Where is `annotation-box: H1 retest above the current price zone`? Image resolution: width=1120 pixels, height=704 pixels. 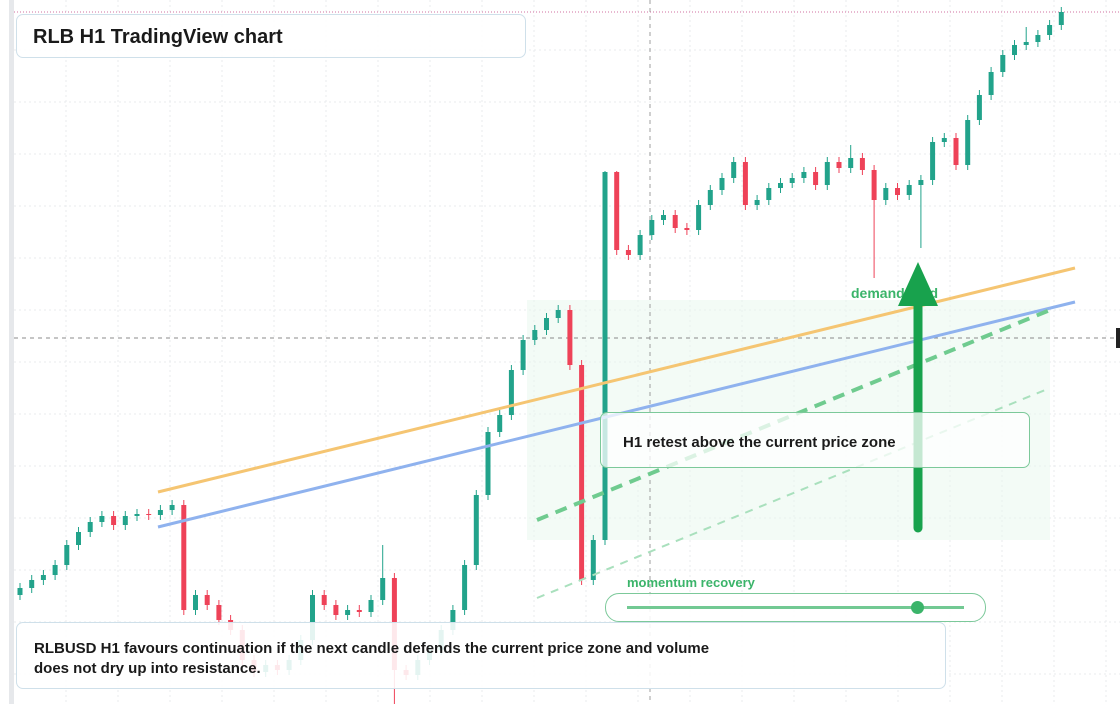 annotation-box: H1 retest above the current price zone is located at coordinates (815, 440).